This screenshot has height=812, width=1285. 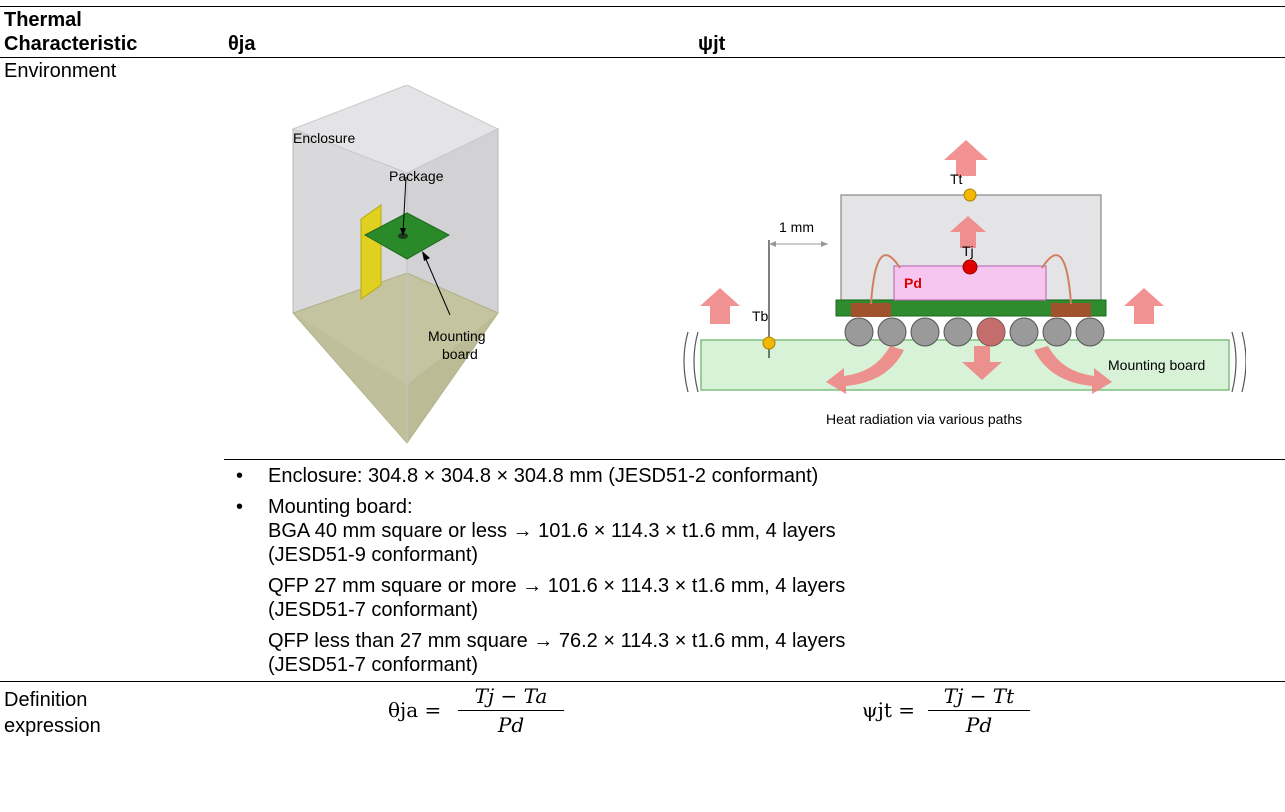 What do you see at coordinates (932, 267) in the screenshot?
I see `heat-arrow-icon` at bounding box center [932, 267].